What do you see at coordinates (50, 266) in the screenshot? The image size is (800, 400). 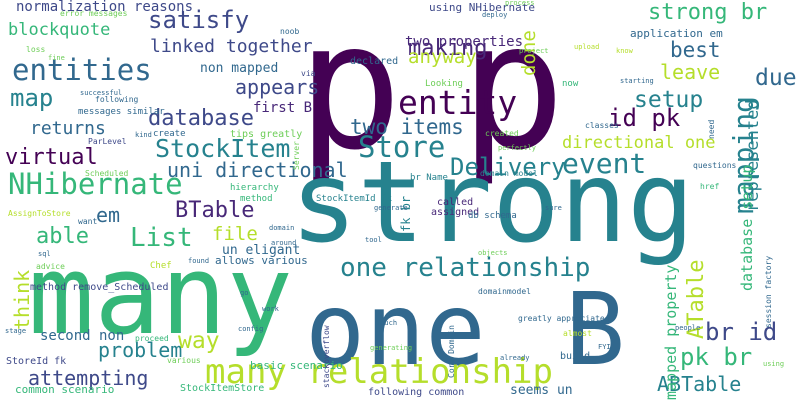 I see `word-advice: advice` at bounding box center [50, 266].